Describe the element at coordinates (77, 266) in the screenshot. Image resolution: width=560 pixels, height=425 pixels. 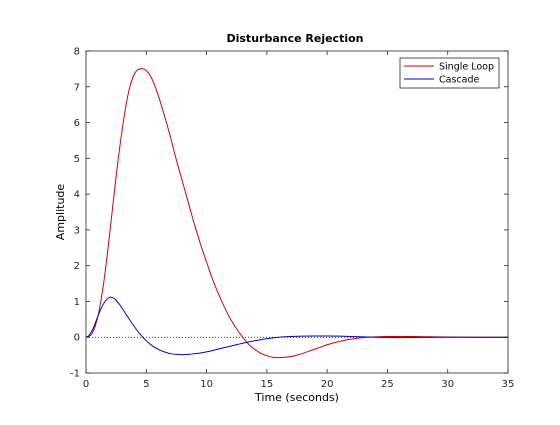
I see `y-tick-label: 2` at that location.